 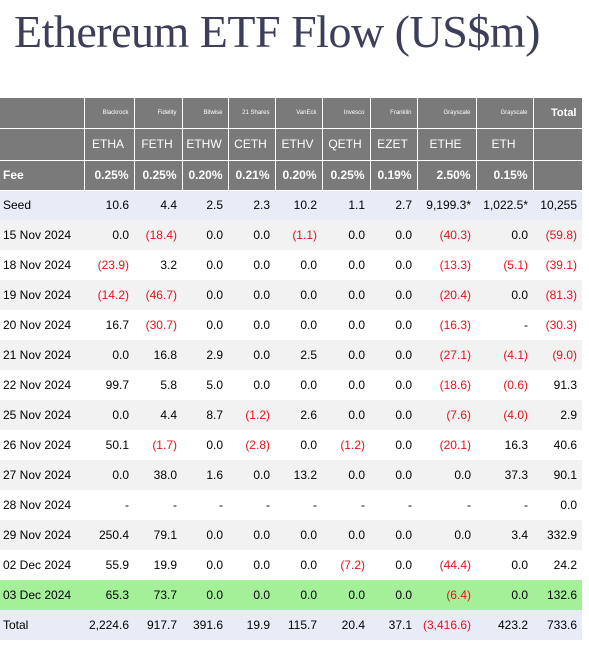 What do you see at coordinates (109, 625) in the screenshot?
I see `flow-cell: 2,224.6` at bounding box center [109, 625].